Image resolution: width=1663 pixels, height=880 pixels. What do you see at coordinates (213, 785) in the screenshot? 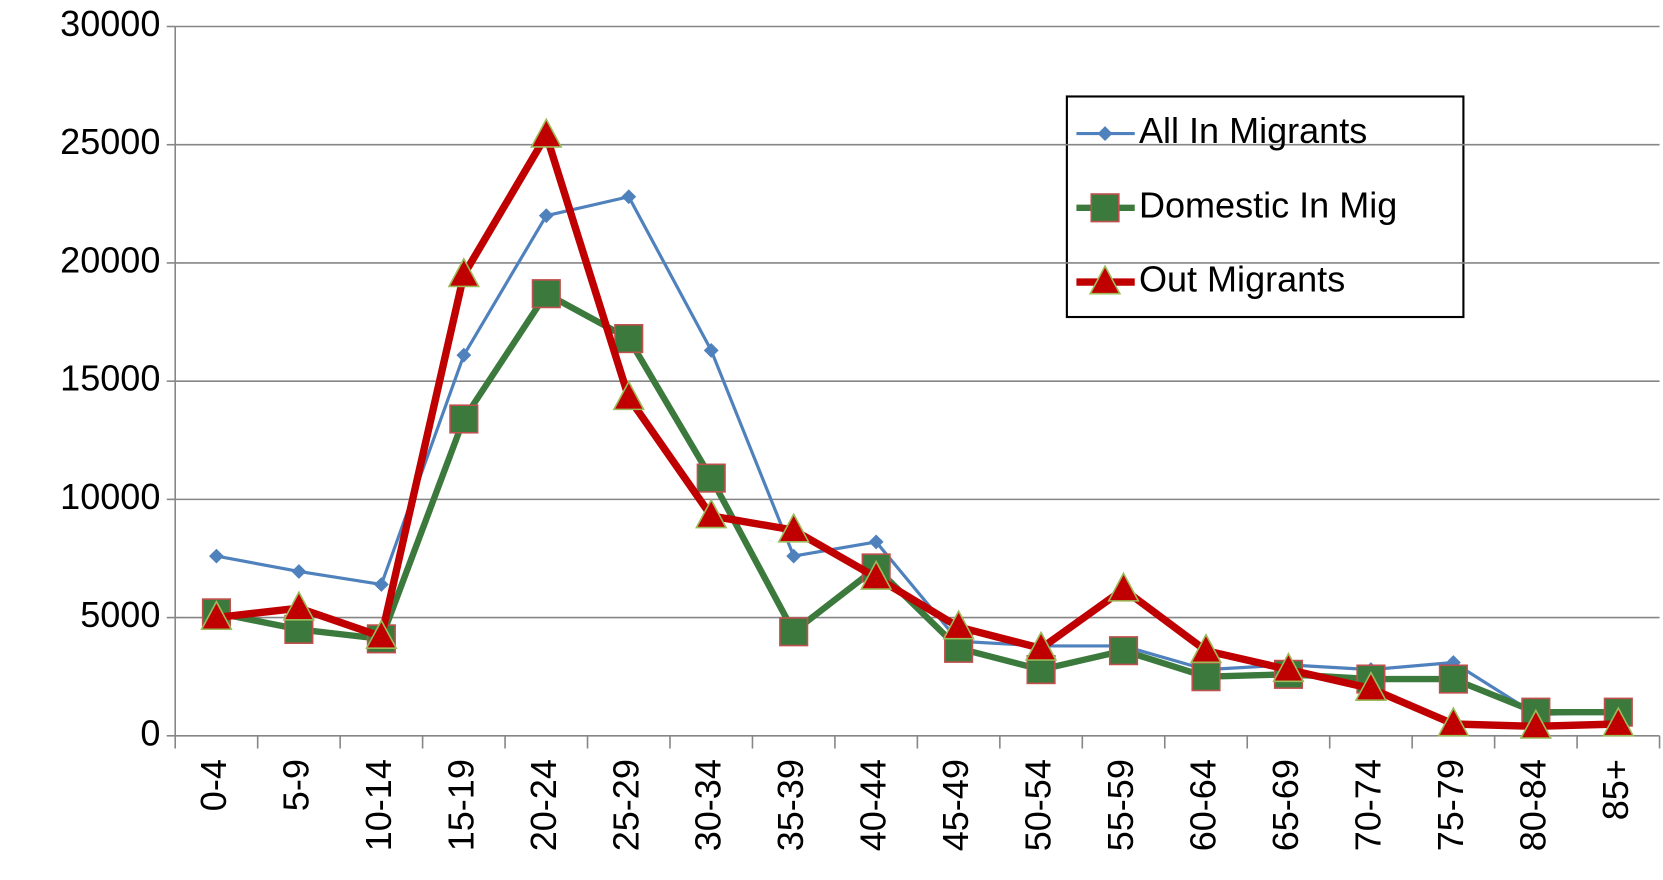
I see `x-tick-label: 0-4` at bounding box center [213, 785].